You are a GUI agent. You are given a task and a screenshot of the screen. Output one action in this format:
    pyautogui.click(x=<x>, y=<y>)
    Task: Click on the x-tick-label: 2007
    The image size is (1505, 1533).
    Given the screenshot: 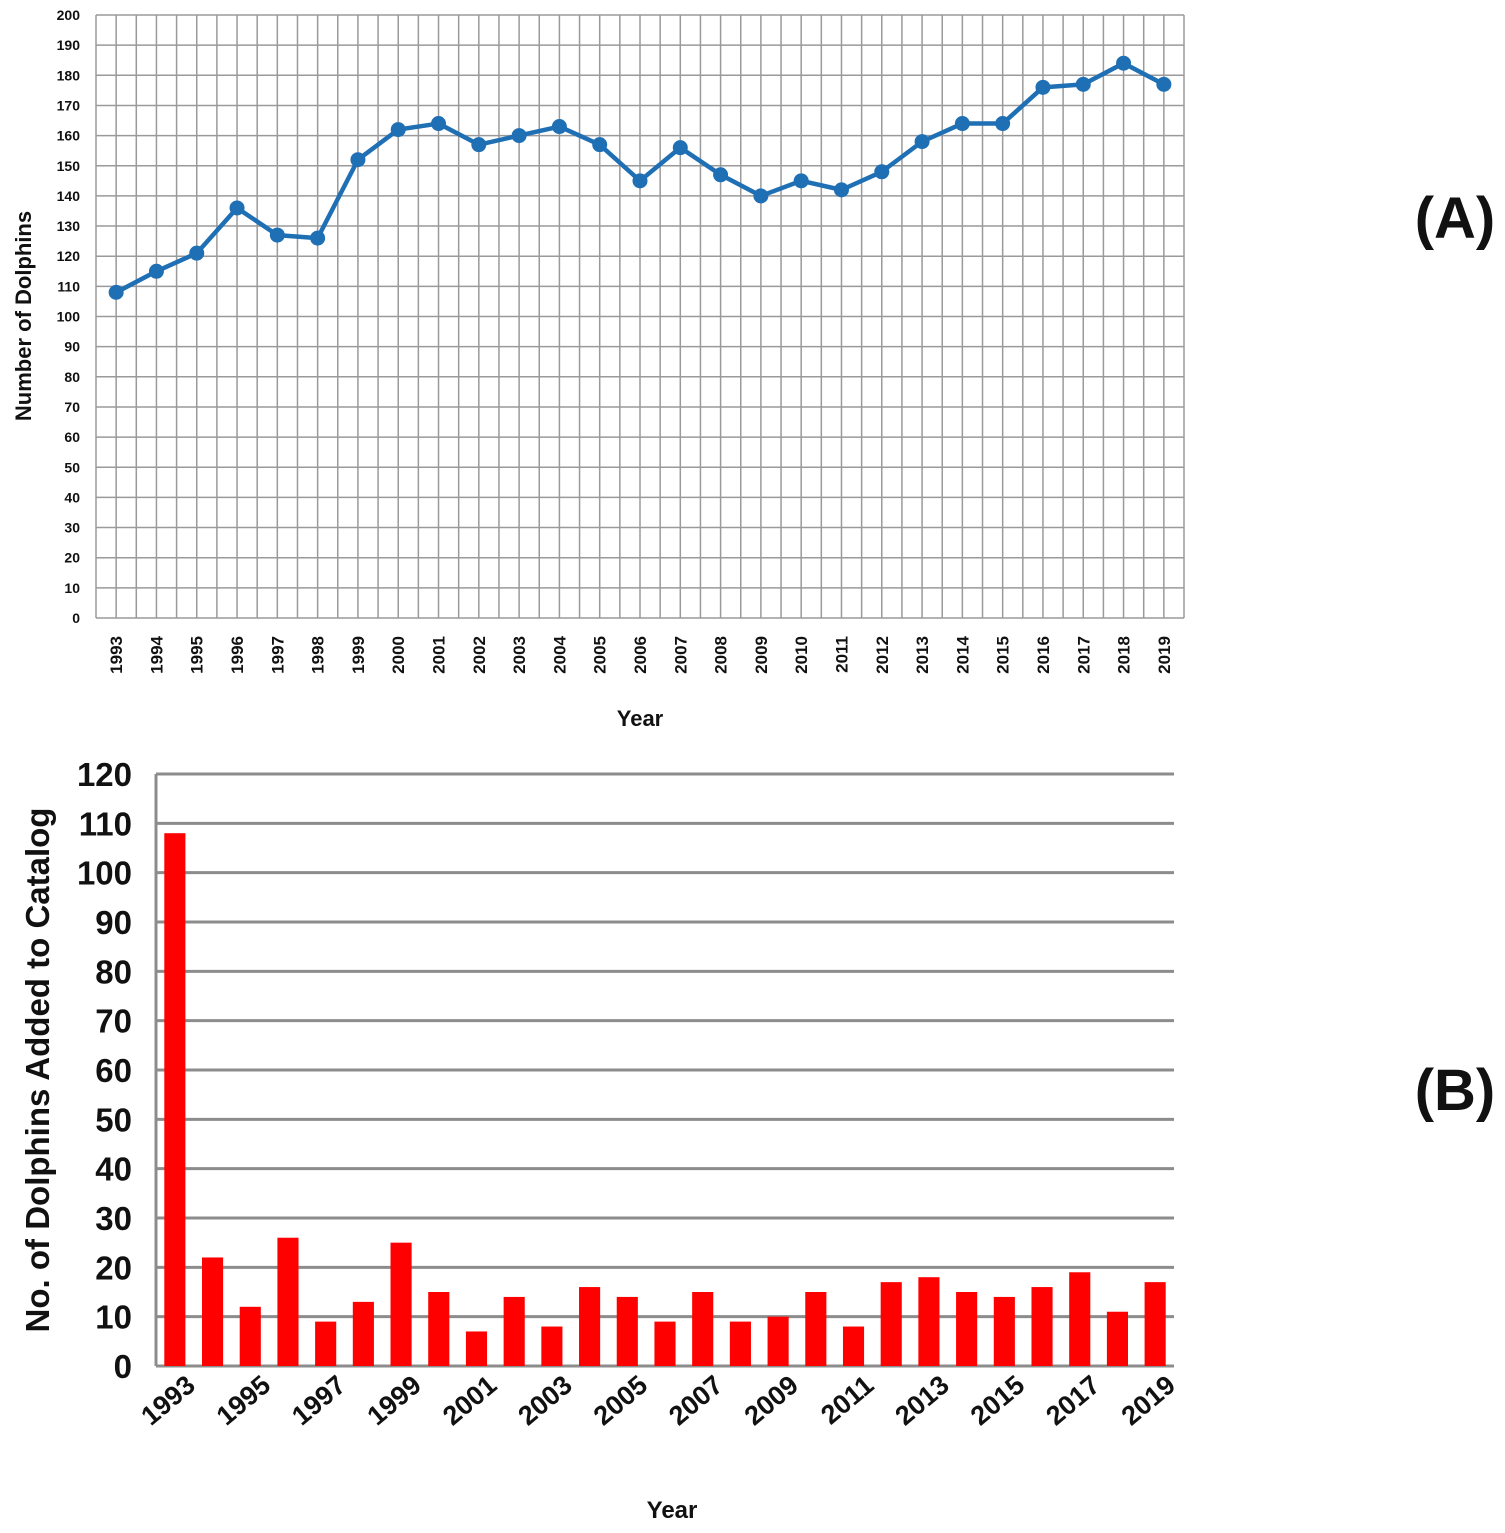 What is the action you would take?
    pyautogui.click(x=680, y=655)
    